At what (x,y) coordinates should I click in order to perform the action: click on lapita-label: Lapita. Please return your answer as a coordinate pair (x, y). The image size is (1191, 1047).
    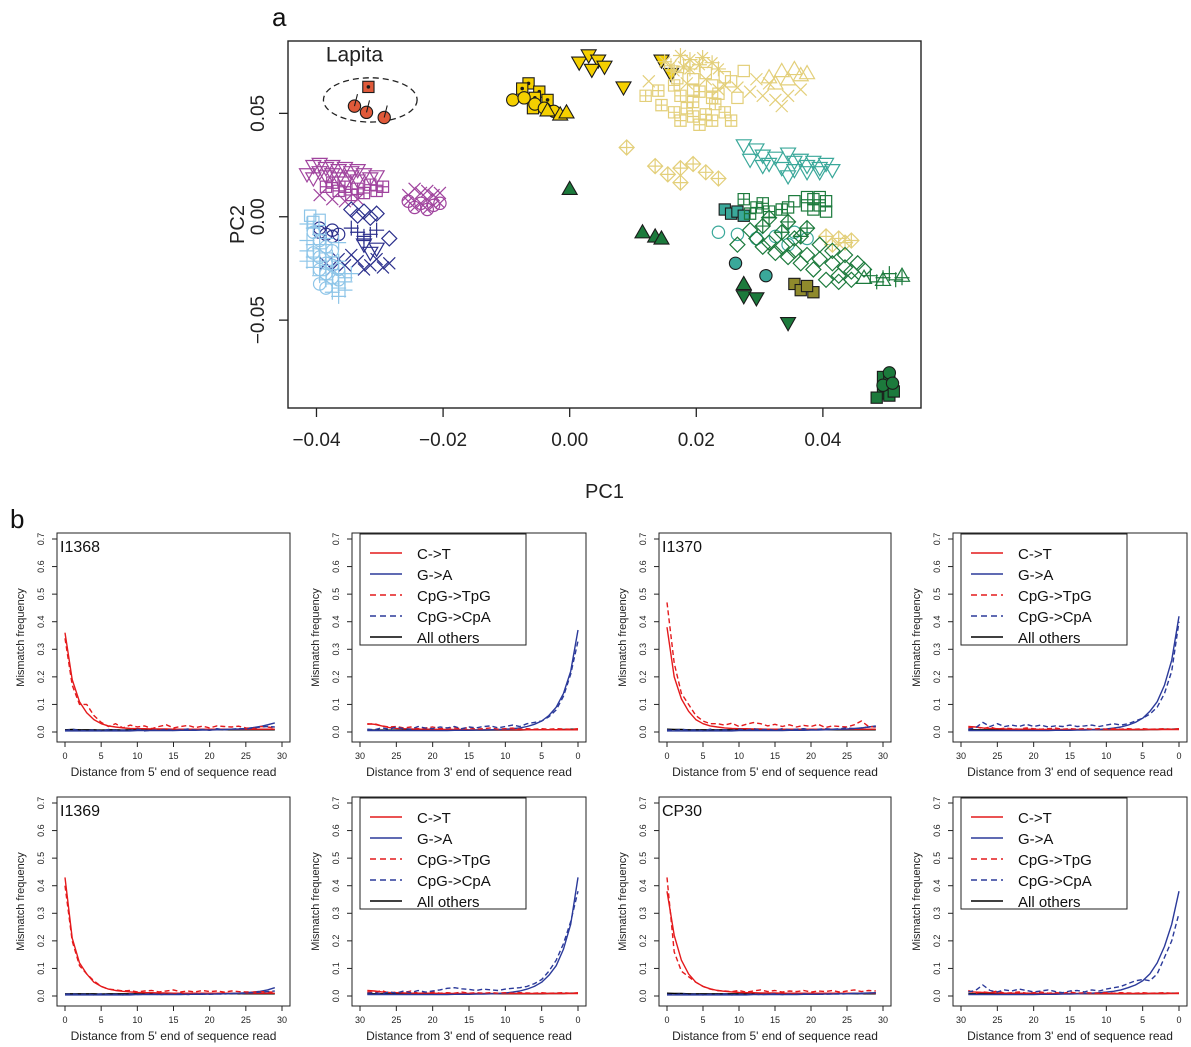
    Looking at the image, I should click on (355, 54).